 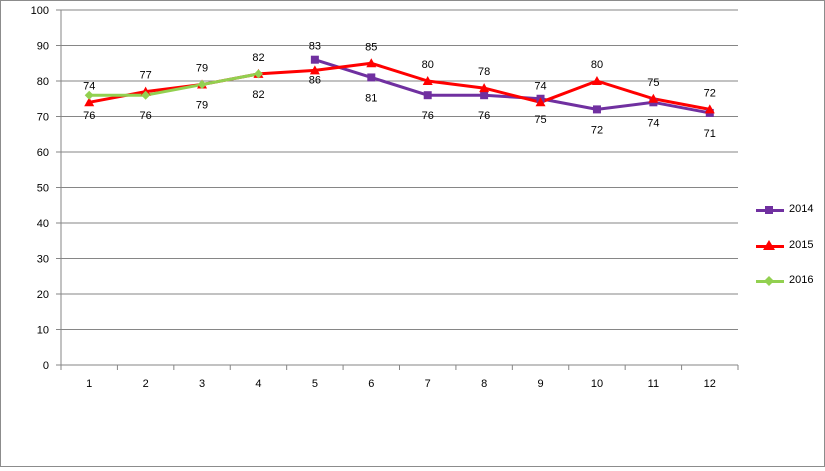 What do you see at coordinates (801, 280) in the screenshot?
I see `legend-label-2016: 2016` at bounding box center [801, 280].